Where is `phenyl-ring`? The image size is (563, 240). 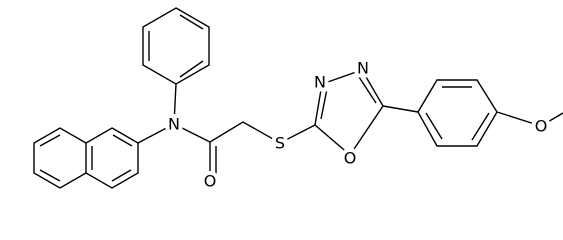
phenyl-ring is located at coordinates (176, 46).